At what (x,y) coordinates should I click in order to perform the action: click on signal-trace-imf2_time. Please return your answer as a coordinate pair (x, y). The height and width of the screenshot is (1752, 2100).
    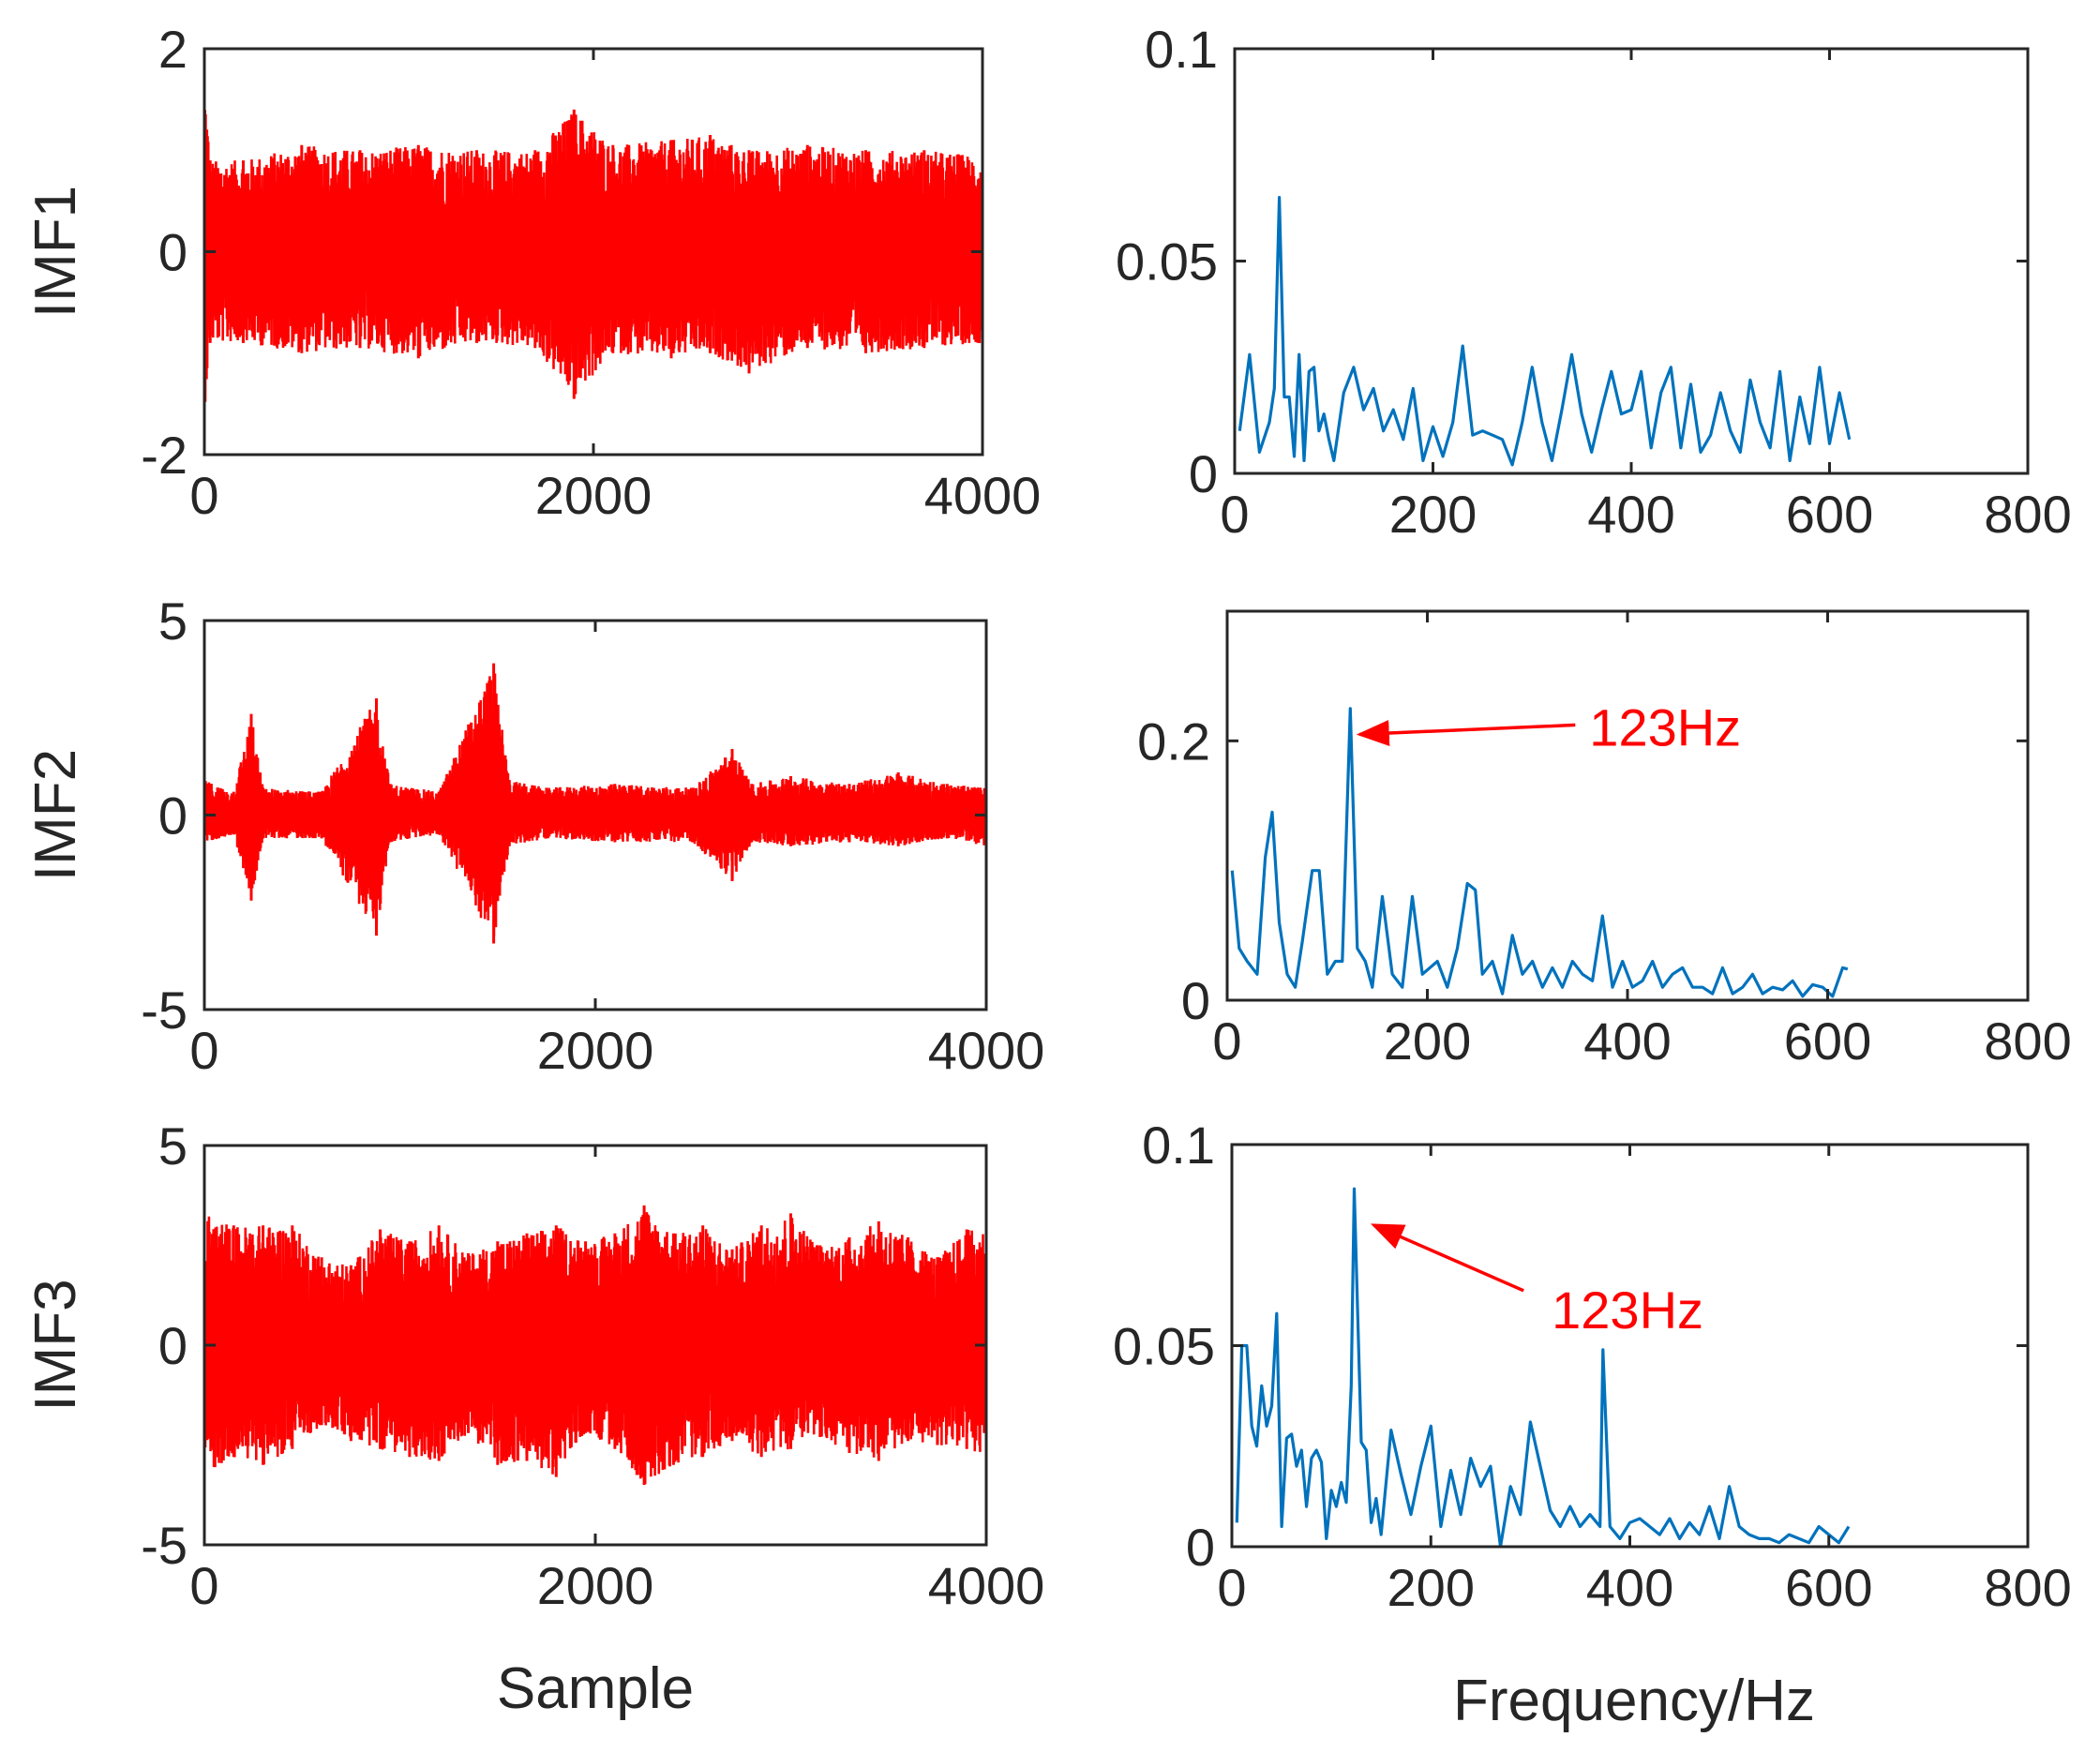
    Looking at the image, I should click on (595, 805).